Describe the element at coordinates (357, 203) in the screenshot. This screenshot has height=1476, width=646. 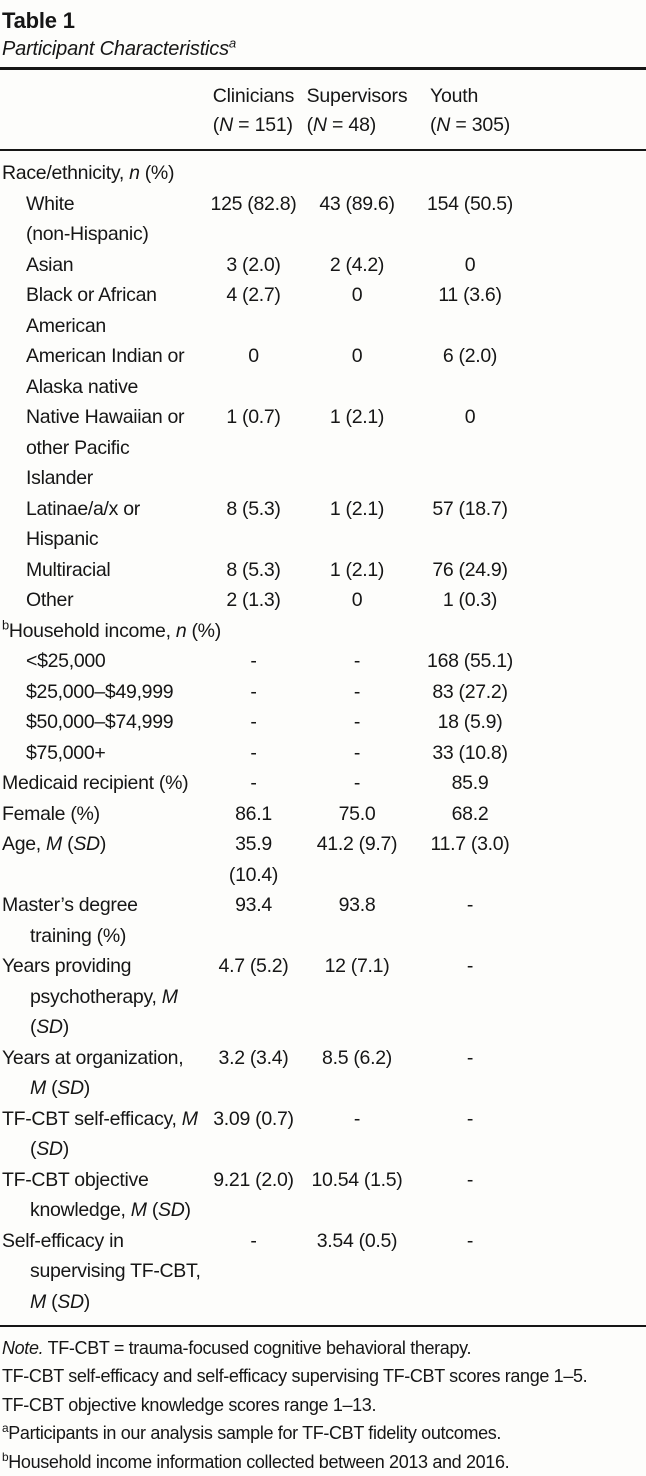
I see `cell-value: 43 (89.6)` at that location.